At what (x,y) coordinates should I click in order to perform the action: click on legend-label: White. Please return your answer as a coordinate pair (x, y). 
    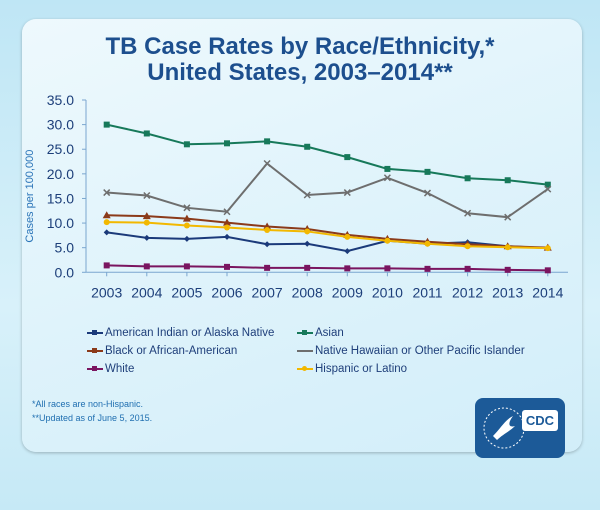
    Looking at the image, I should click on (120, 369).